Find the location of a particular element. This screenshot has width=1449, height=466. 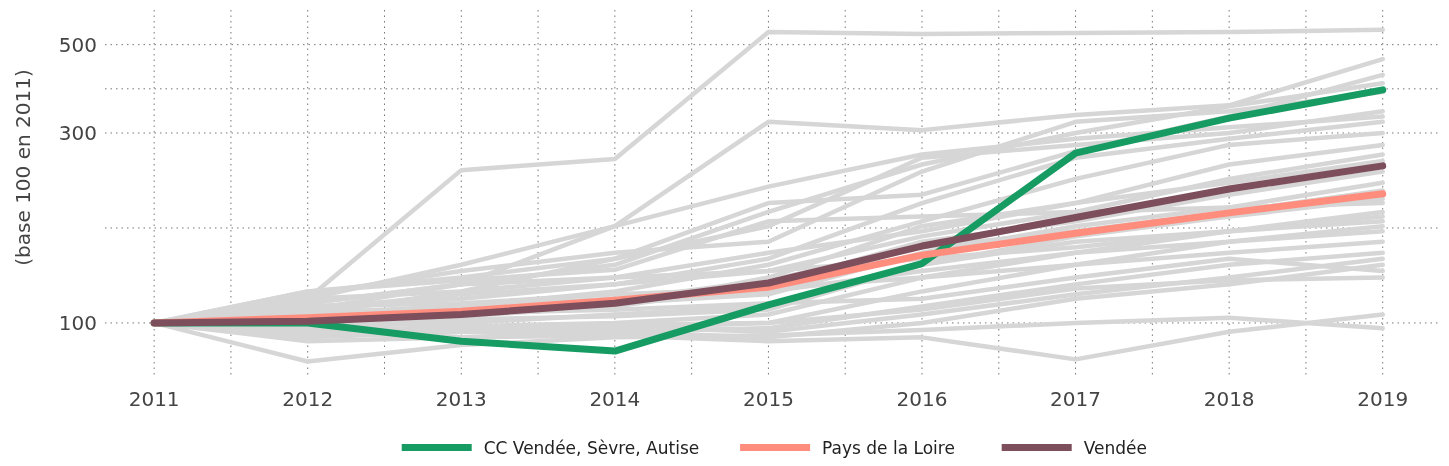

x-tick-label: 2014 is located at coordinates (615, 399).